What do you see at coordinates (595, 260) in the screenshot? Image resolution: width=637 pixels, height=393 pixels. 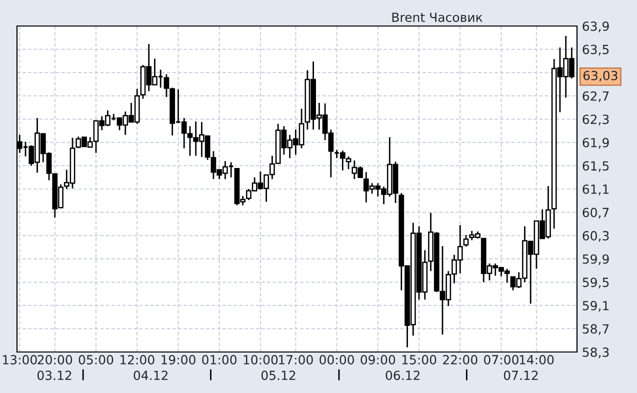 I see `y-tick-label: 59,9` at bounding box center [595, 260].